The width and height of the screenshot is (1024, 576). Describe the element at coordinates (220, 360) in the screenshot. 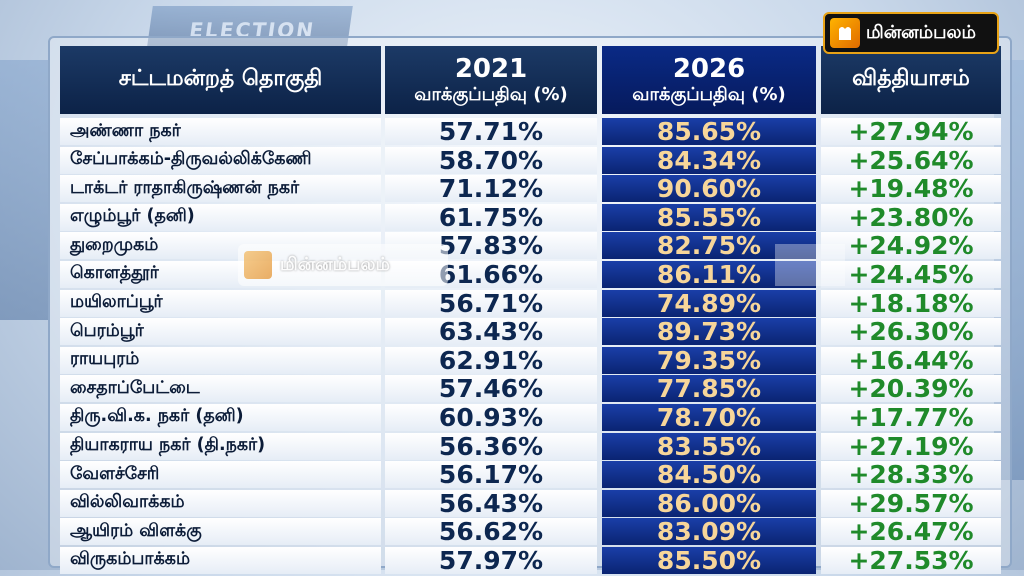

I see `constituency-cell: ராயபுரம்` at that location.